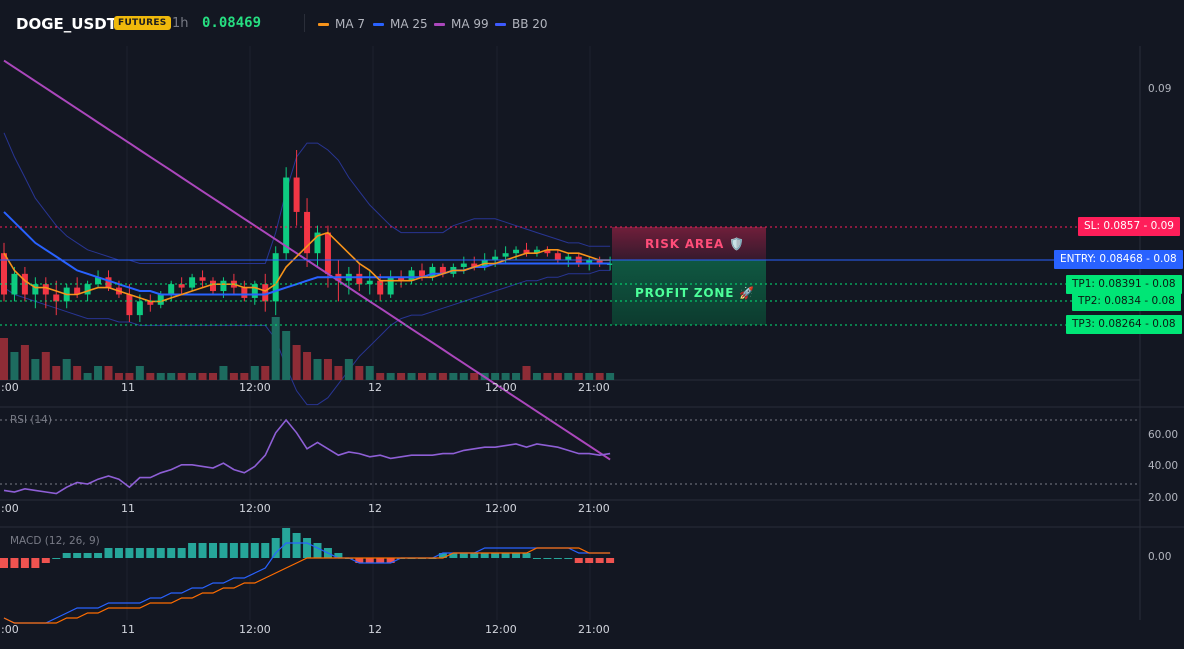  What do you see at coordinates (341, 24) in the screenshot?
I see `legend-ma7: MA 7` at bounding box center [341, 24].